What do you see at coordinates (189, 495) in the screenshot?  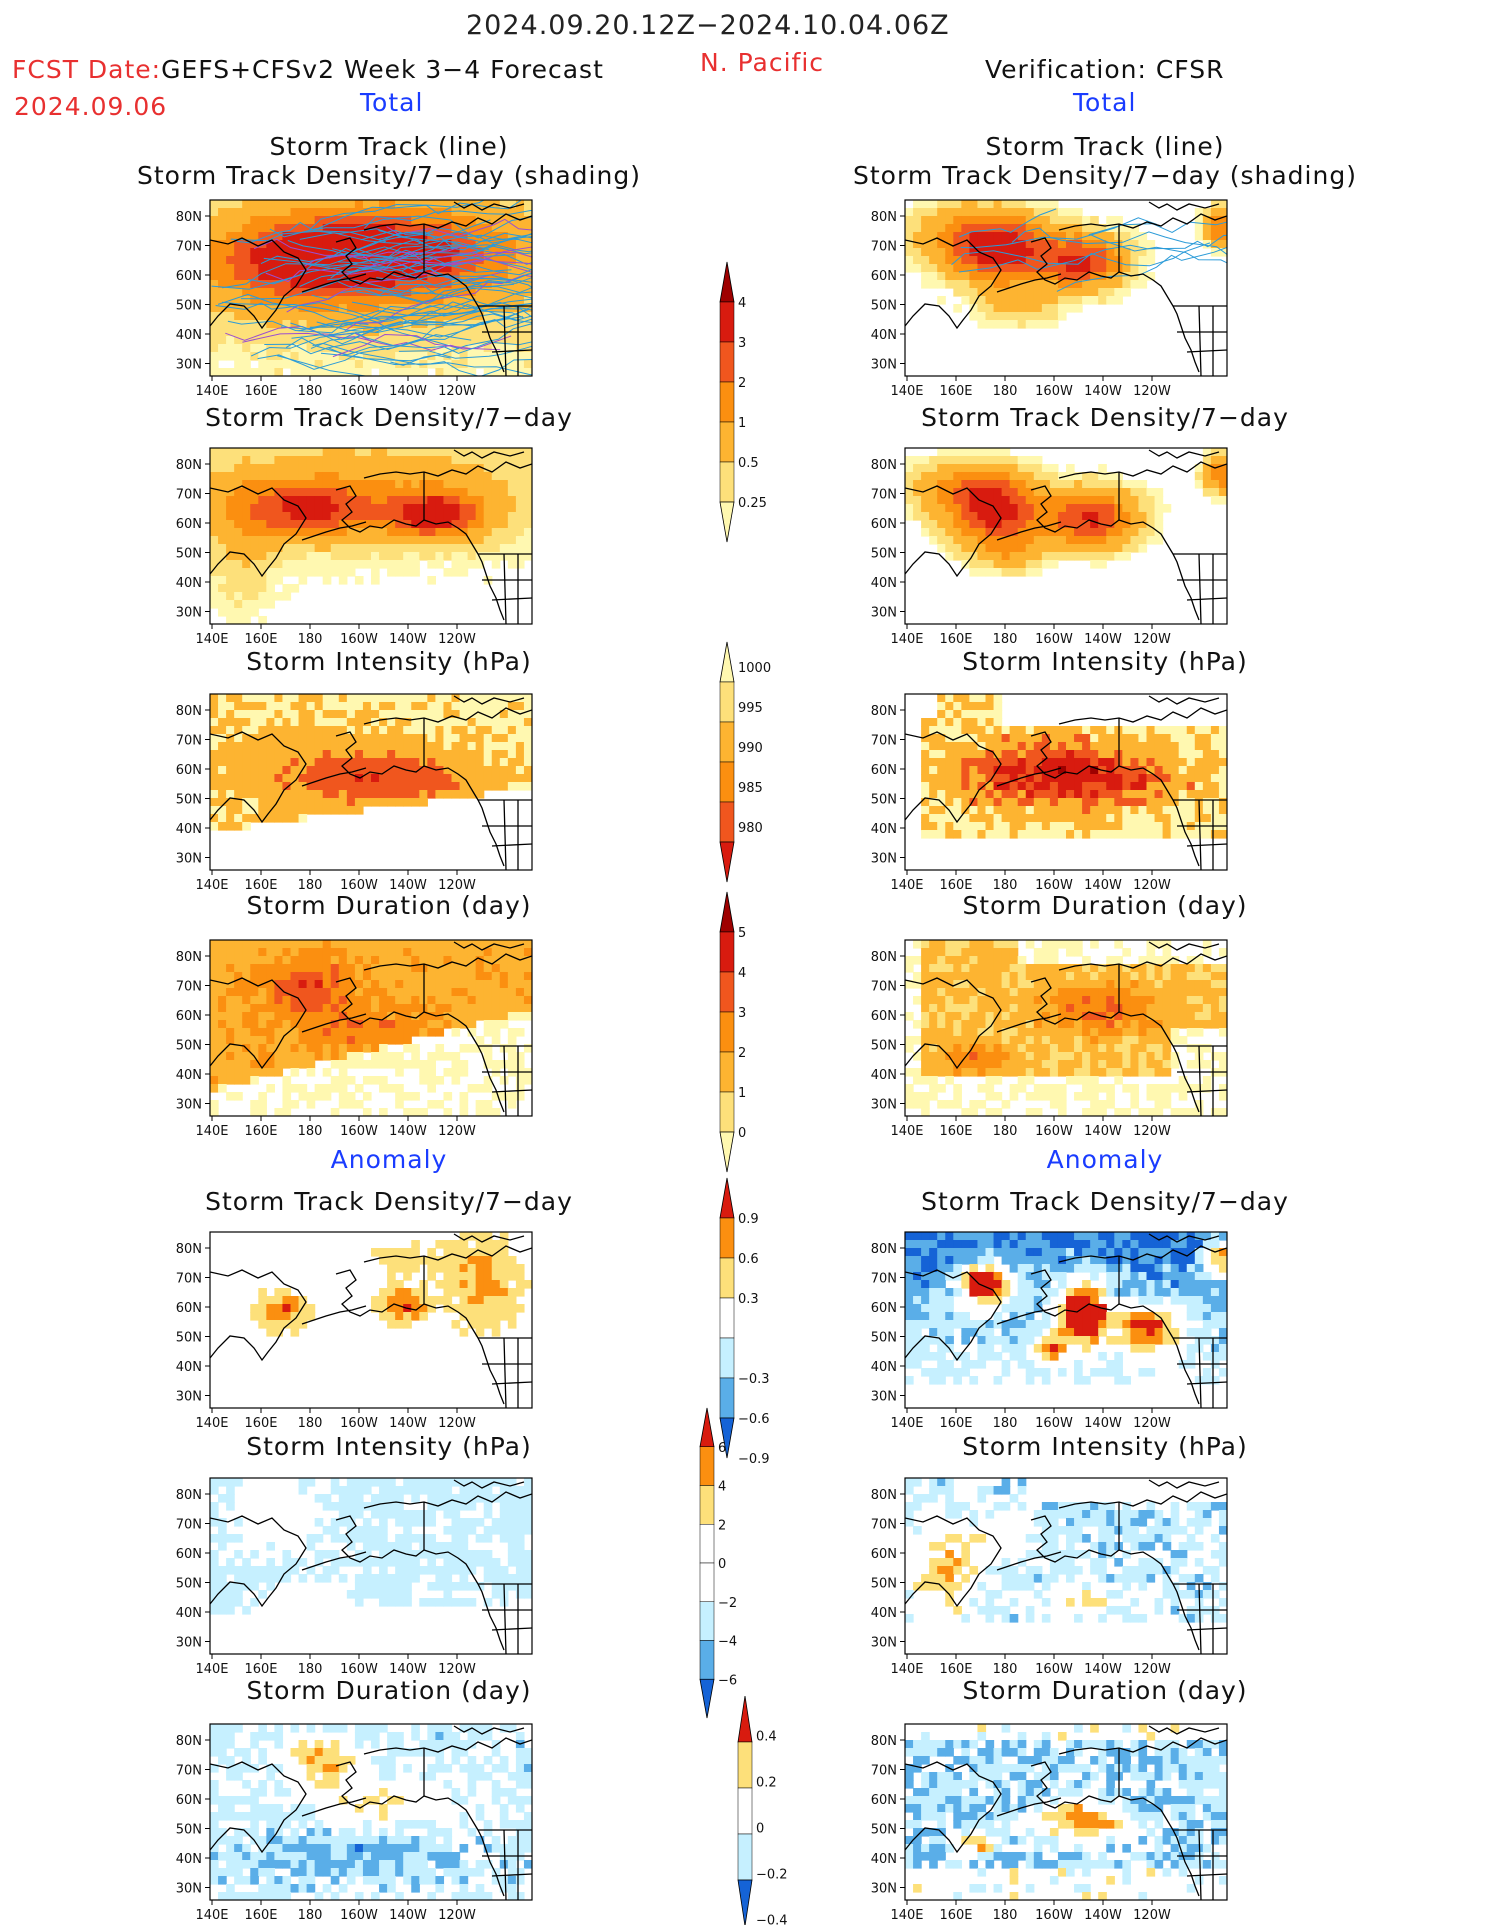 I see `lat-tick-label: 70N` at bounding box center [189, 495].